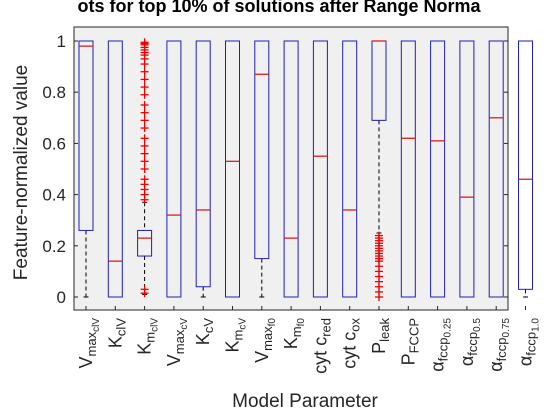 This screenshot has width=559, height=410. Describe the element at coordinates (441, 345) in the screenshot. I see `x-tick-label: αfccp0.25` at that location.